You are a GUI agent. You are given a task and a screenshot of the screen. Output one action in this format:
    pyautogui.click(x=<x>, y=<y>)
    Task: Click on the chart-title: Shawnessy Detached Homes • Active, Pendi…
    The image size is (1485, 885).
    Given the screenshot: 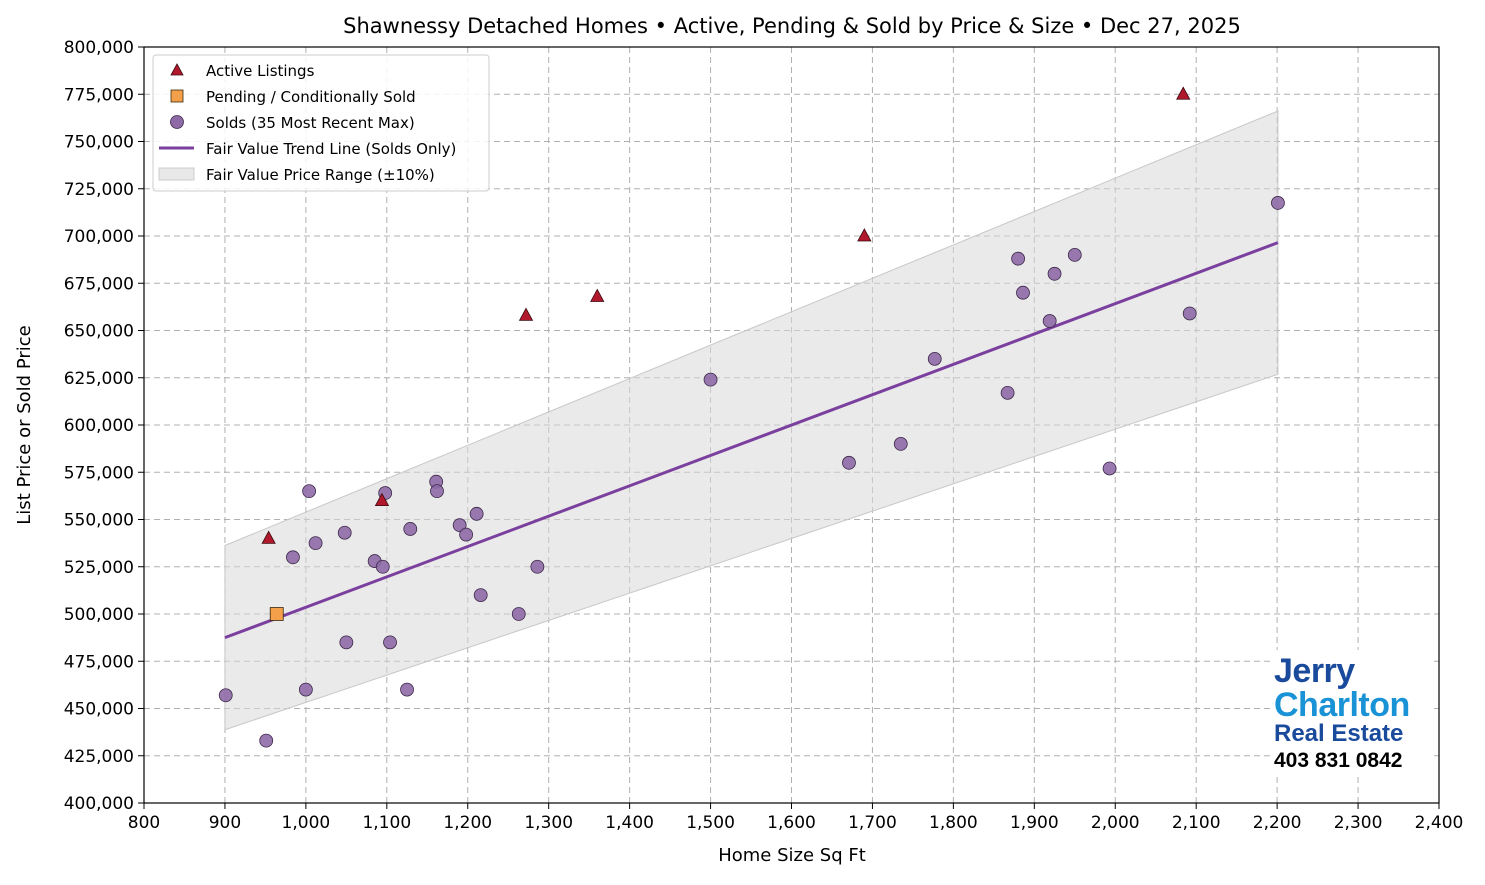 What is the action you would take?
    pyautogui.click(x=792, y=26)
    